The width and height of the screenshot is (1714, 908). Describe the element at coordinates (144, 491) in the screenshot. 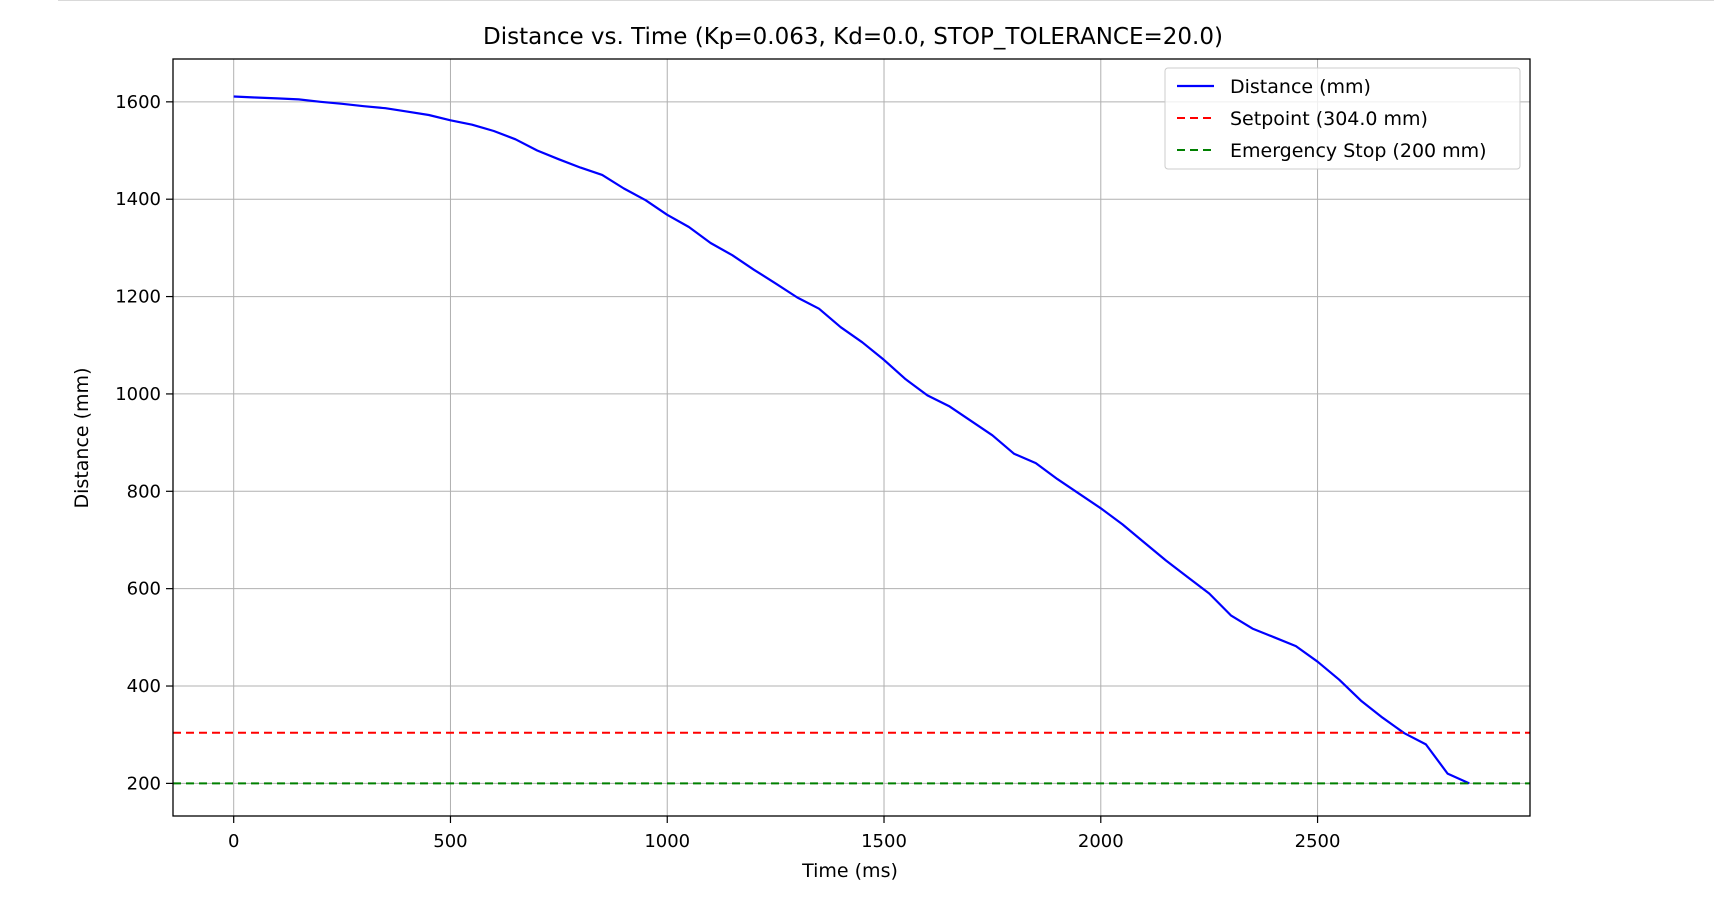

I see `y-tick-label: 800` at that location.